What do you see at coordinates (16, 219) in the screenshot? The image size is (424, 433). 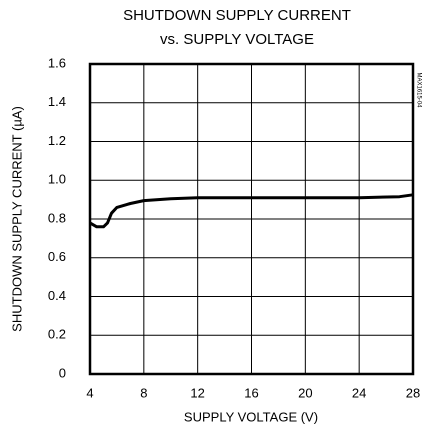 I see `y-axis-label: SHUTDOWN SUPPLY CURRENT (µA)` at bounding box center [16, 219].